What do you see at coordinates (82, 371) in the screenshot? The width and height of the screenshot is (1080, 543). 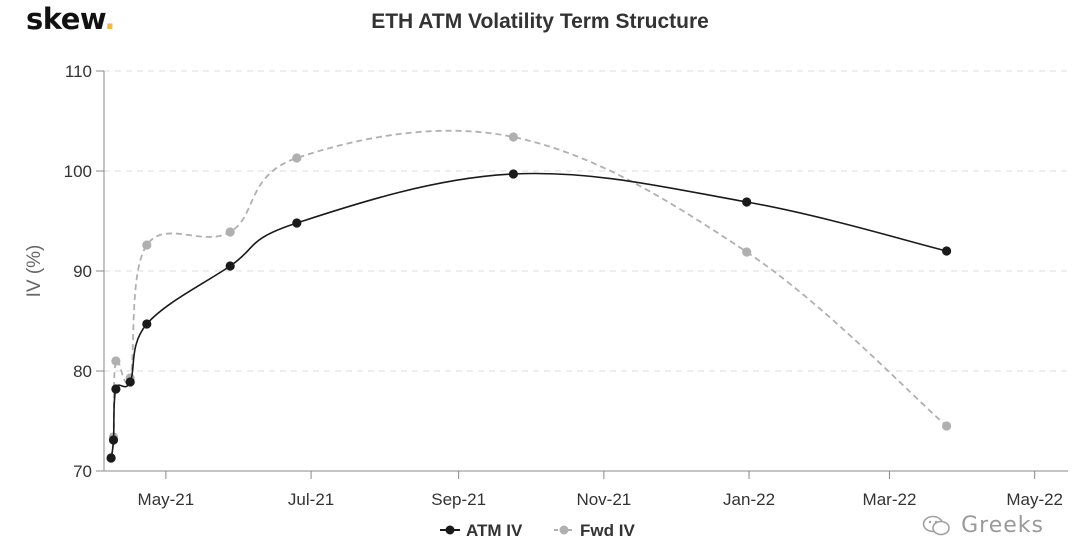 I see `y-tick-label: 80` at bounding box center [82, 371].